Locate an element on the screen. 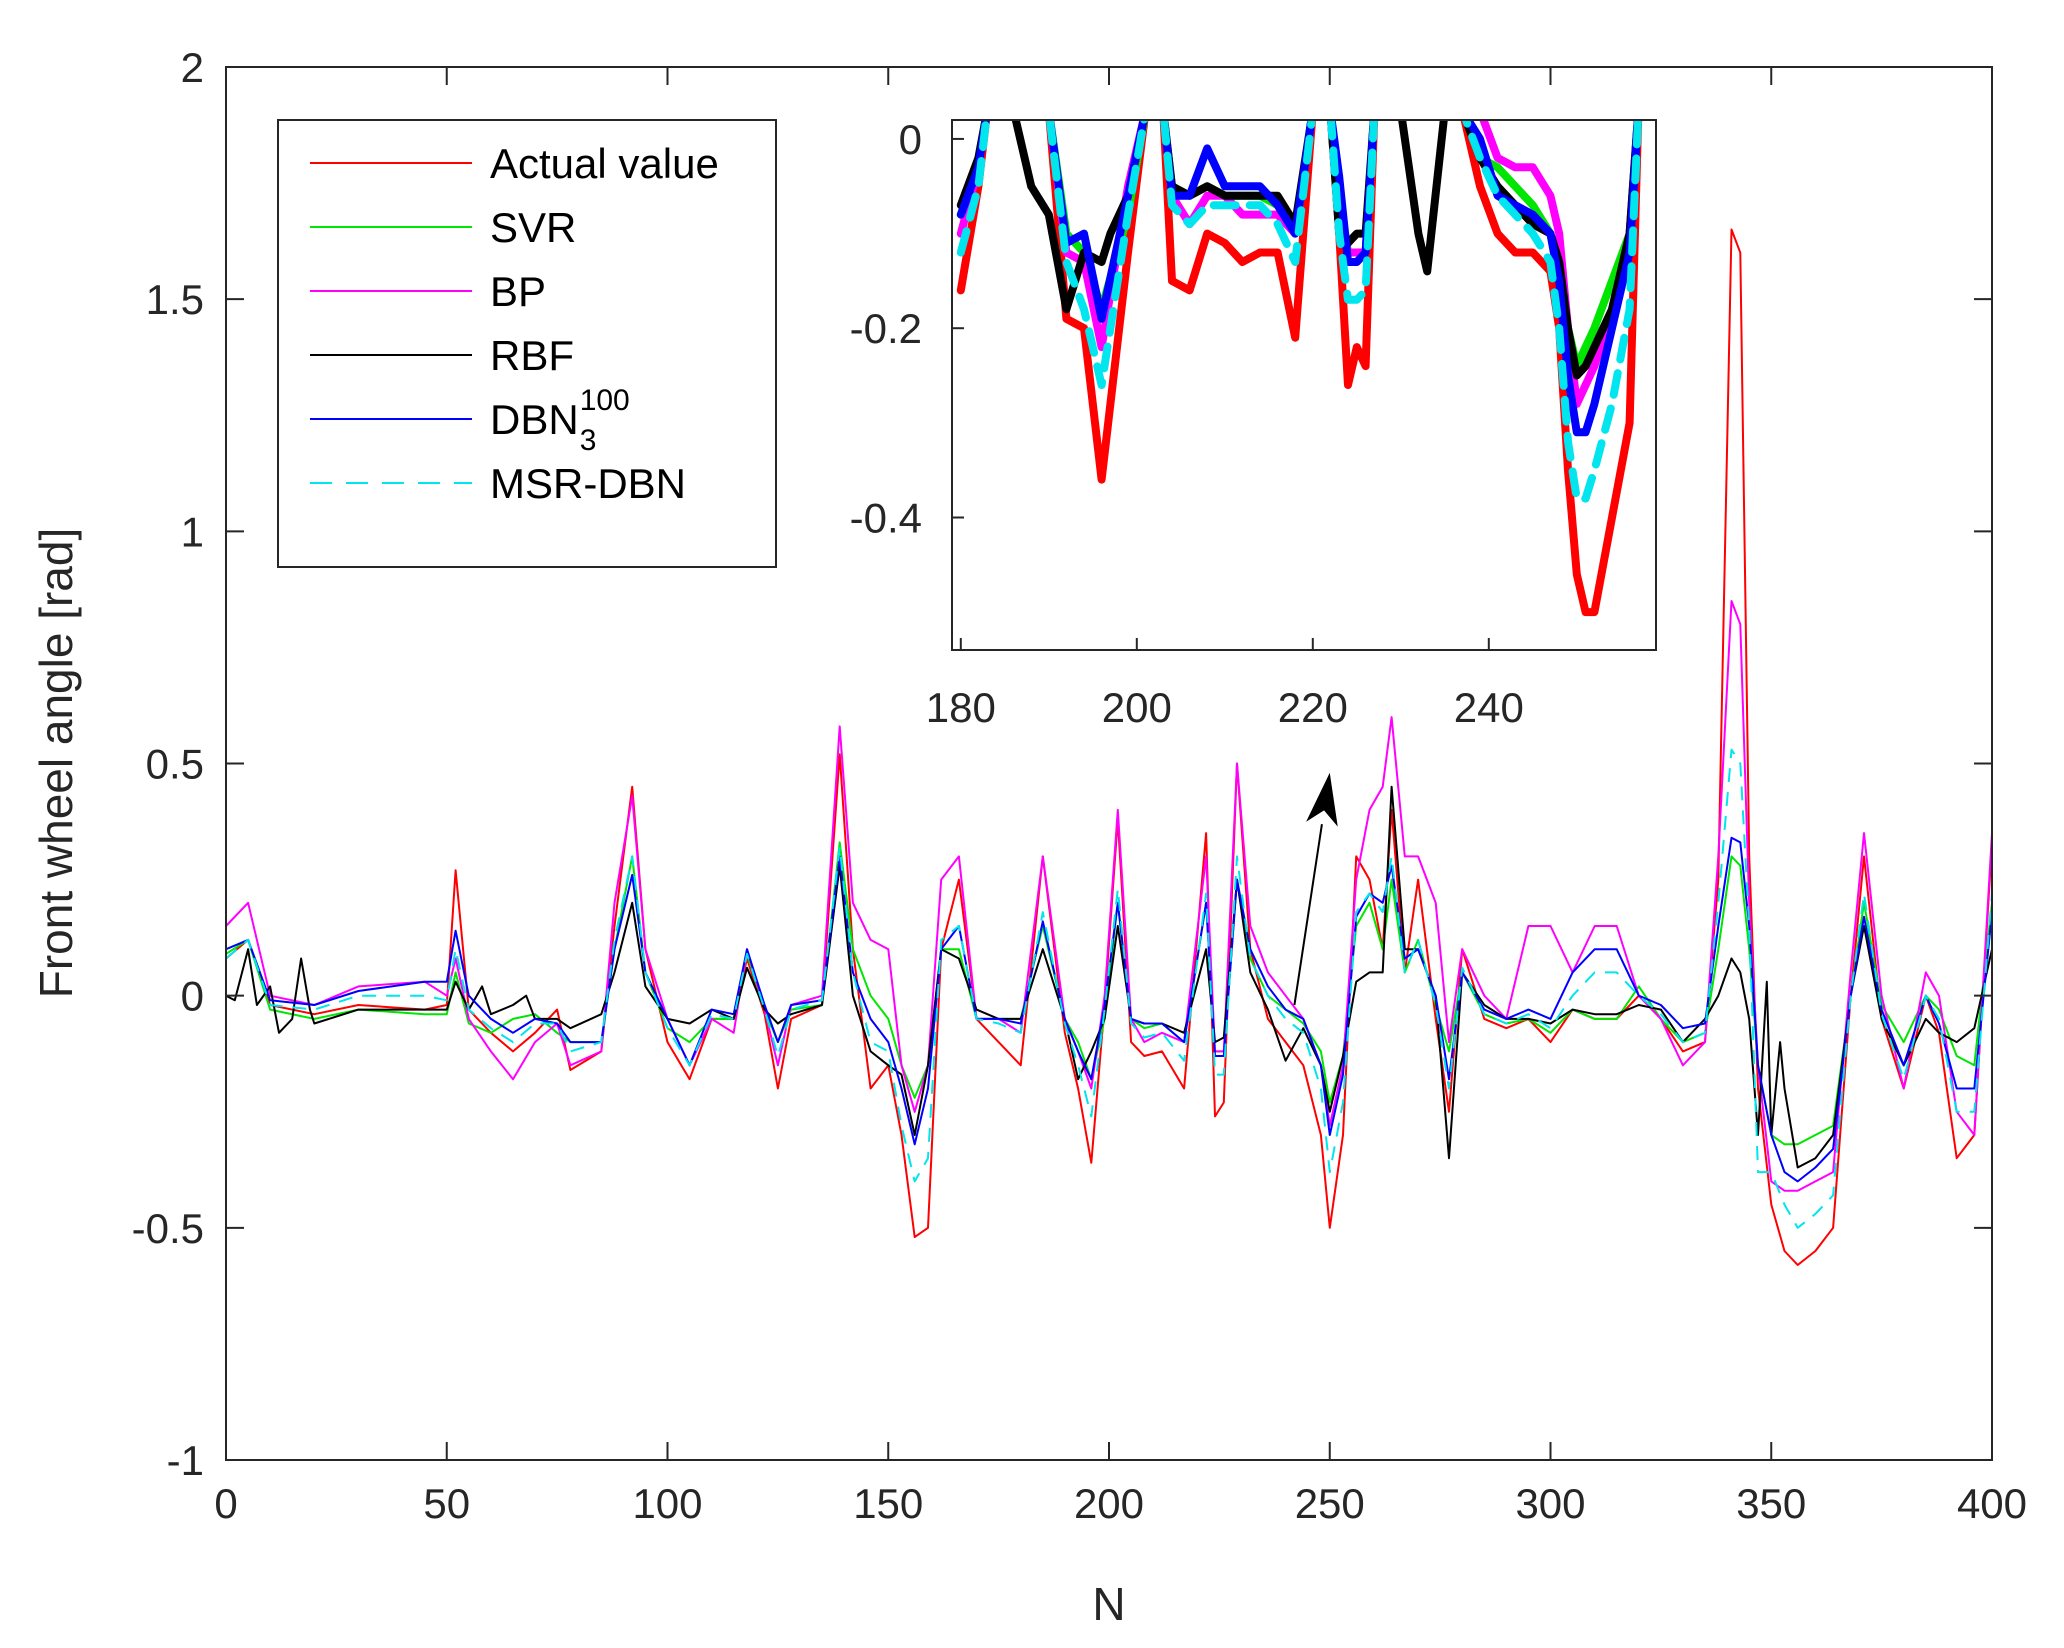 Image resolution: width=2064 pixels, height=1648 pixels. legend-entries: Actual value SVR BP RBF DBN 3 100 MSR-DBN is located at coordinates (514, 323).